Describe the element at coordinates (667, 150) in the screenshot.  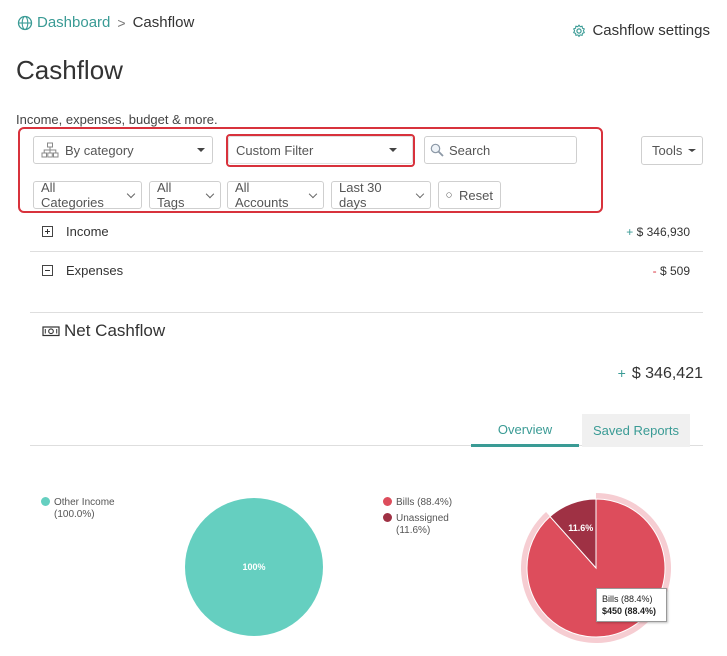
I see `tools-label: Tools` at that location.